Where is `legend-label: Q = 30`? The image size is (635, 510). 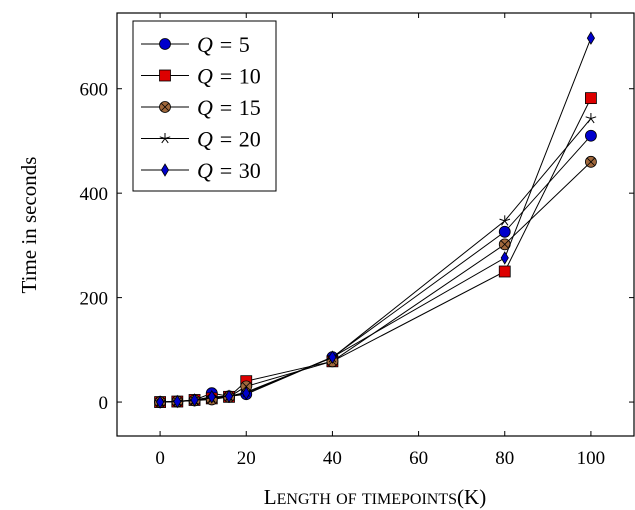 legend-label: Q = 30 is located at coordinates (229, 170).